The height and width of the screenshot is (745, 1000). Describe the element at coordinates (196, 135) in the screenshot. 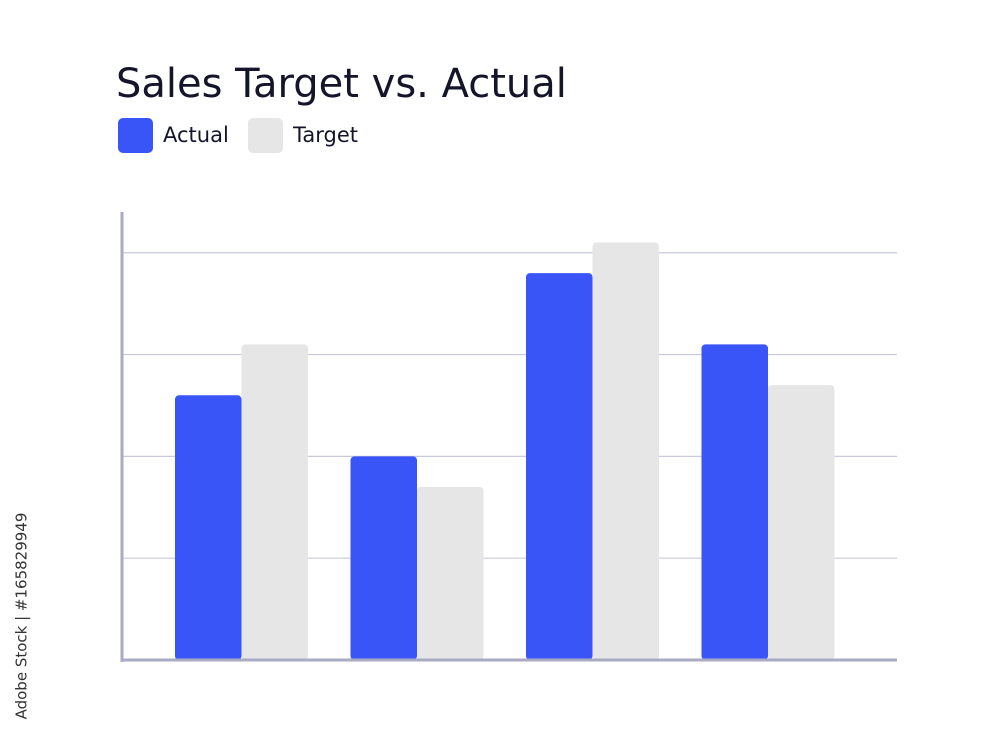

I see `legend-label: Actual` at that location.